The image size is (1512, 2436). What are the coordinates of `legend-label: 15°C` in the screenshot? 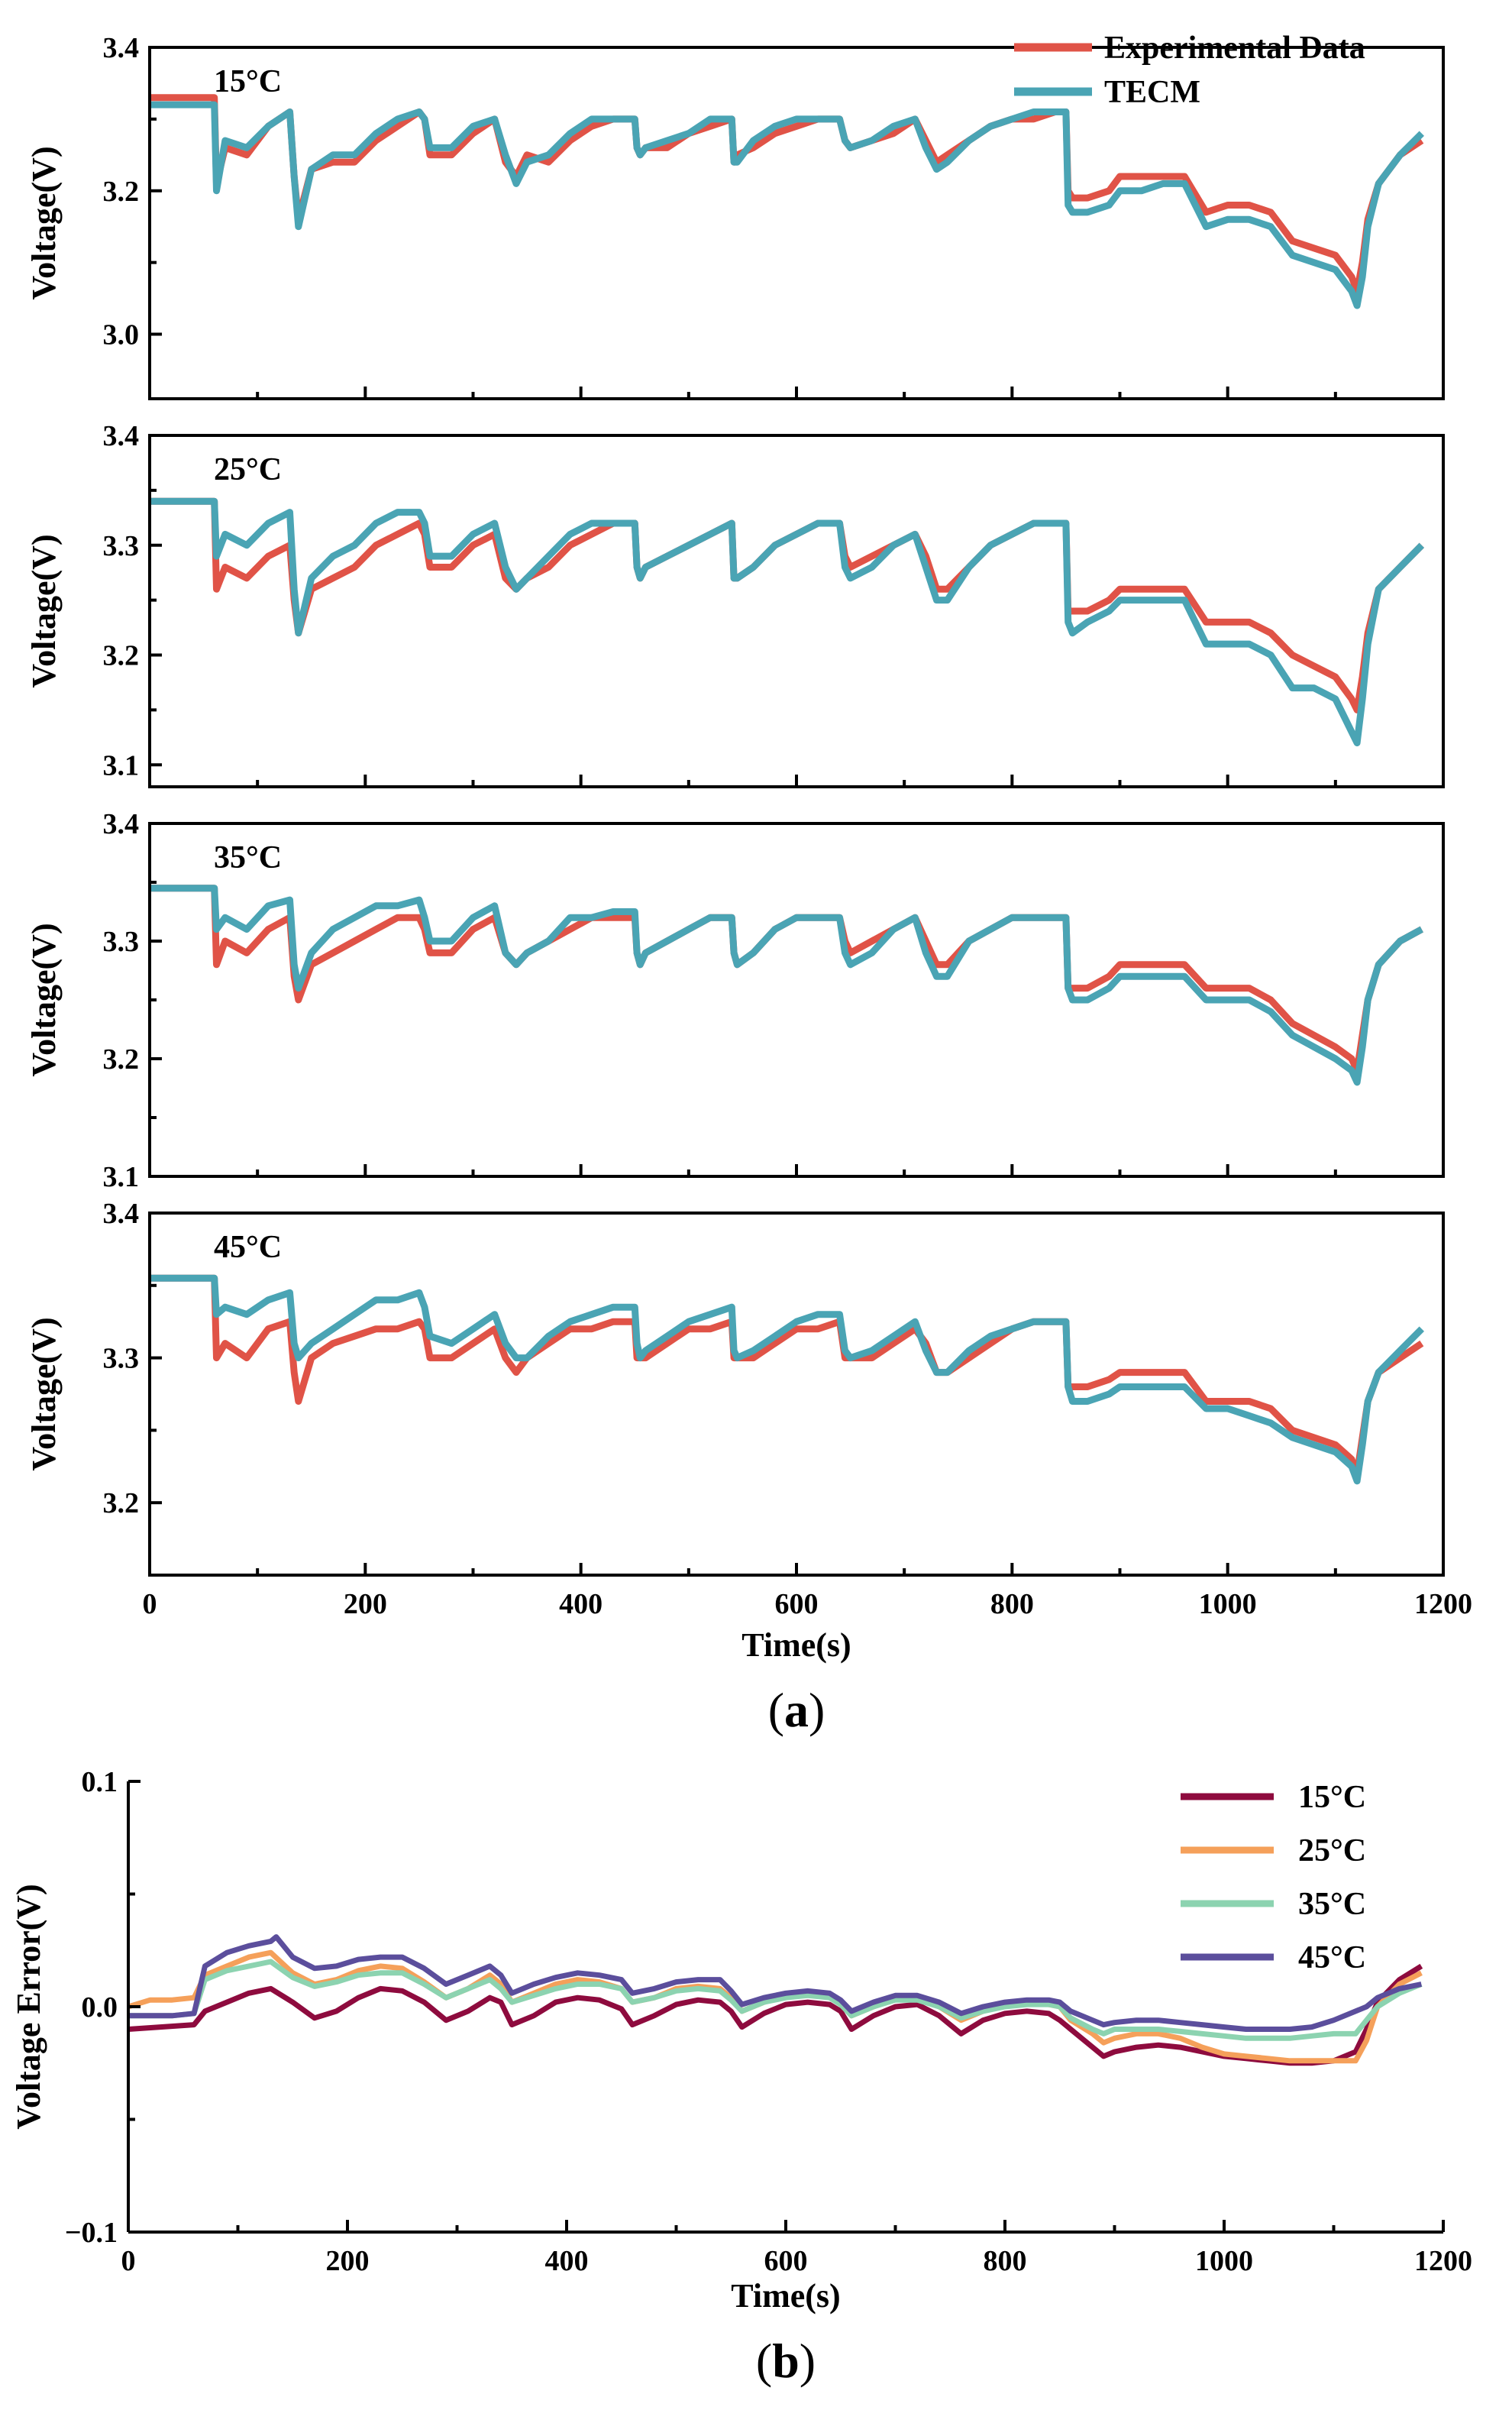 It's located at (1332, 1797).